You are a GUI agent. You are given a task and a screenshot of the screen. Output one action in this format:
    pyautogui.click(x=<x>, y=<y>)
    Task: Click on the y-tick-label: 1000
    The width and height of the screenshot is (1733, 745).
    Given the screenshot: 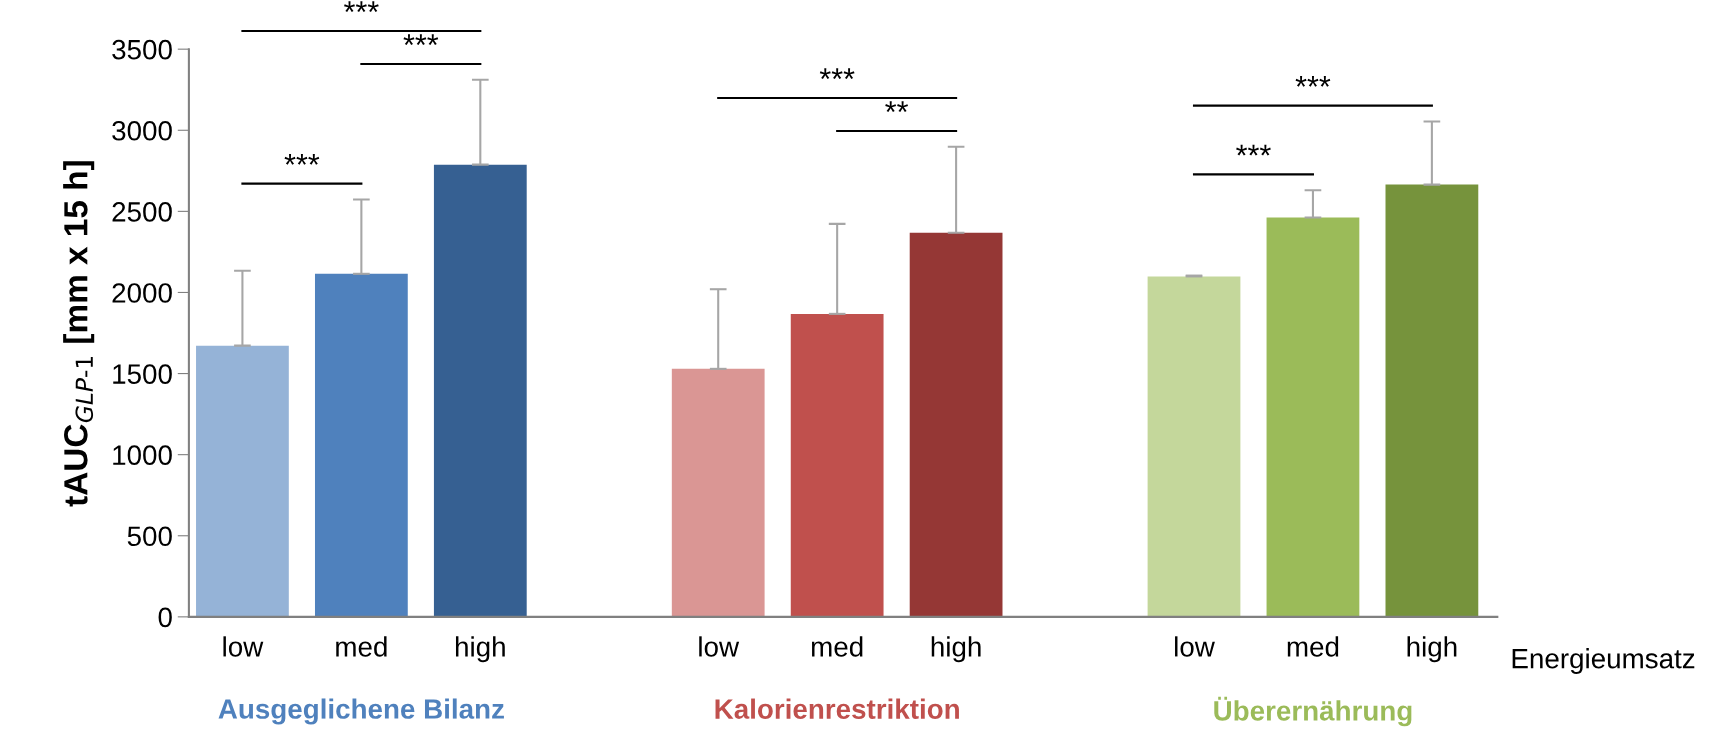 What is the action you would take?
    pyautogui.click(x=142, y=455)
    